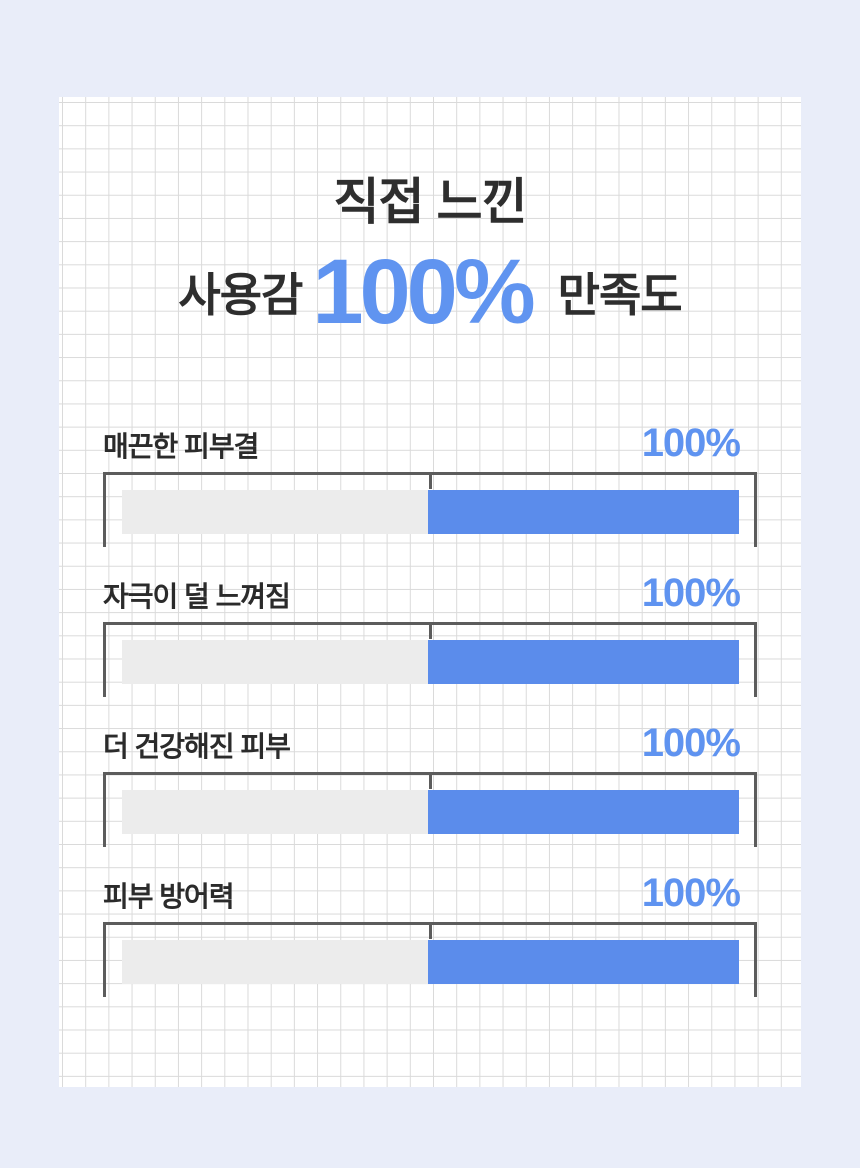 This screenshot has width=860, height=1168. What do you see at coordinates (197, 596) in the screenshot?
I see `row-label: 자극이 덜 느껴짐` at bounding box center [197, 596].